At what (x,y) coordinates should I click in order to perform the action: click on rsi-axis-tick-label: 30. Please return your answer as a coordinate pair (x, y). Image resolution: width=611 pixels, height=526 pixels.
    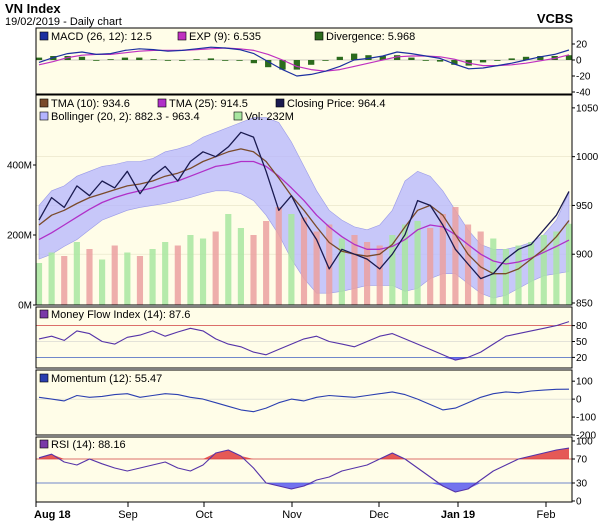
    Looking at the image, I should click on (582, 484).